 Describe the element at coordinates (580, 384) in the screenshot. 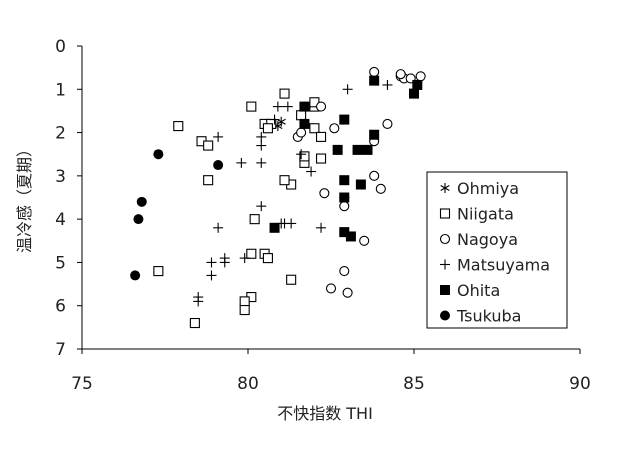

I see `x-tick-label: 90` at that location.